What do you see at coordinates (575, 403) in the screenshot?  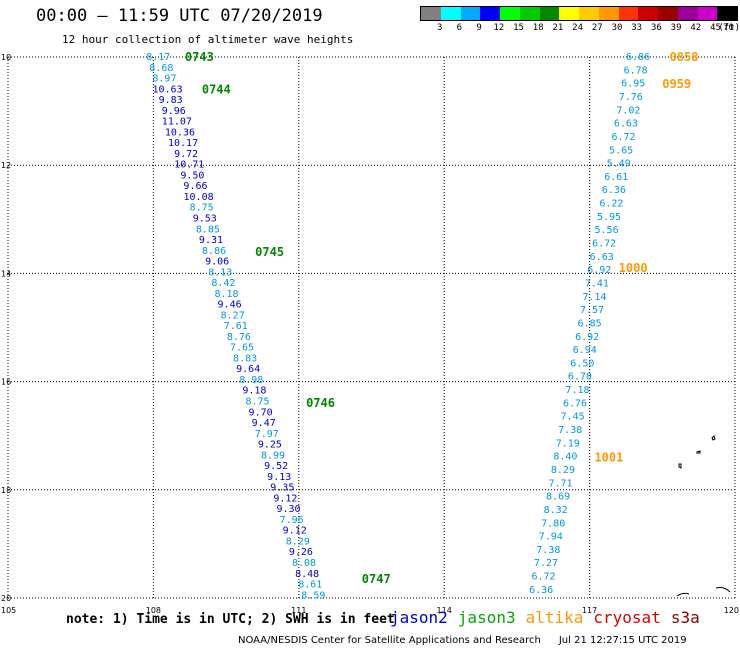 I see `wave-height-value: 6.76` at bounding box center [575, 403].